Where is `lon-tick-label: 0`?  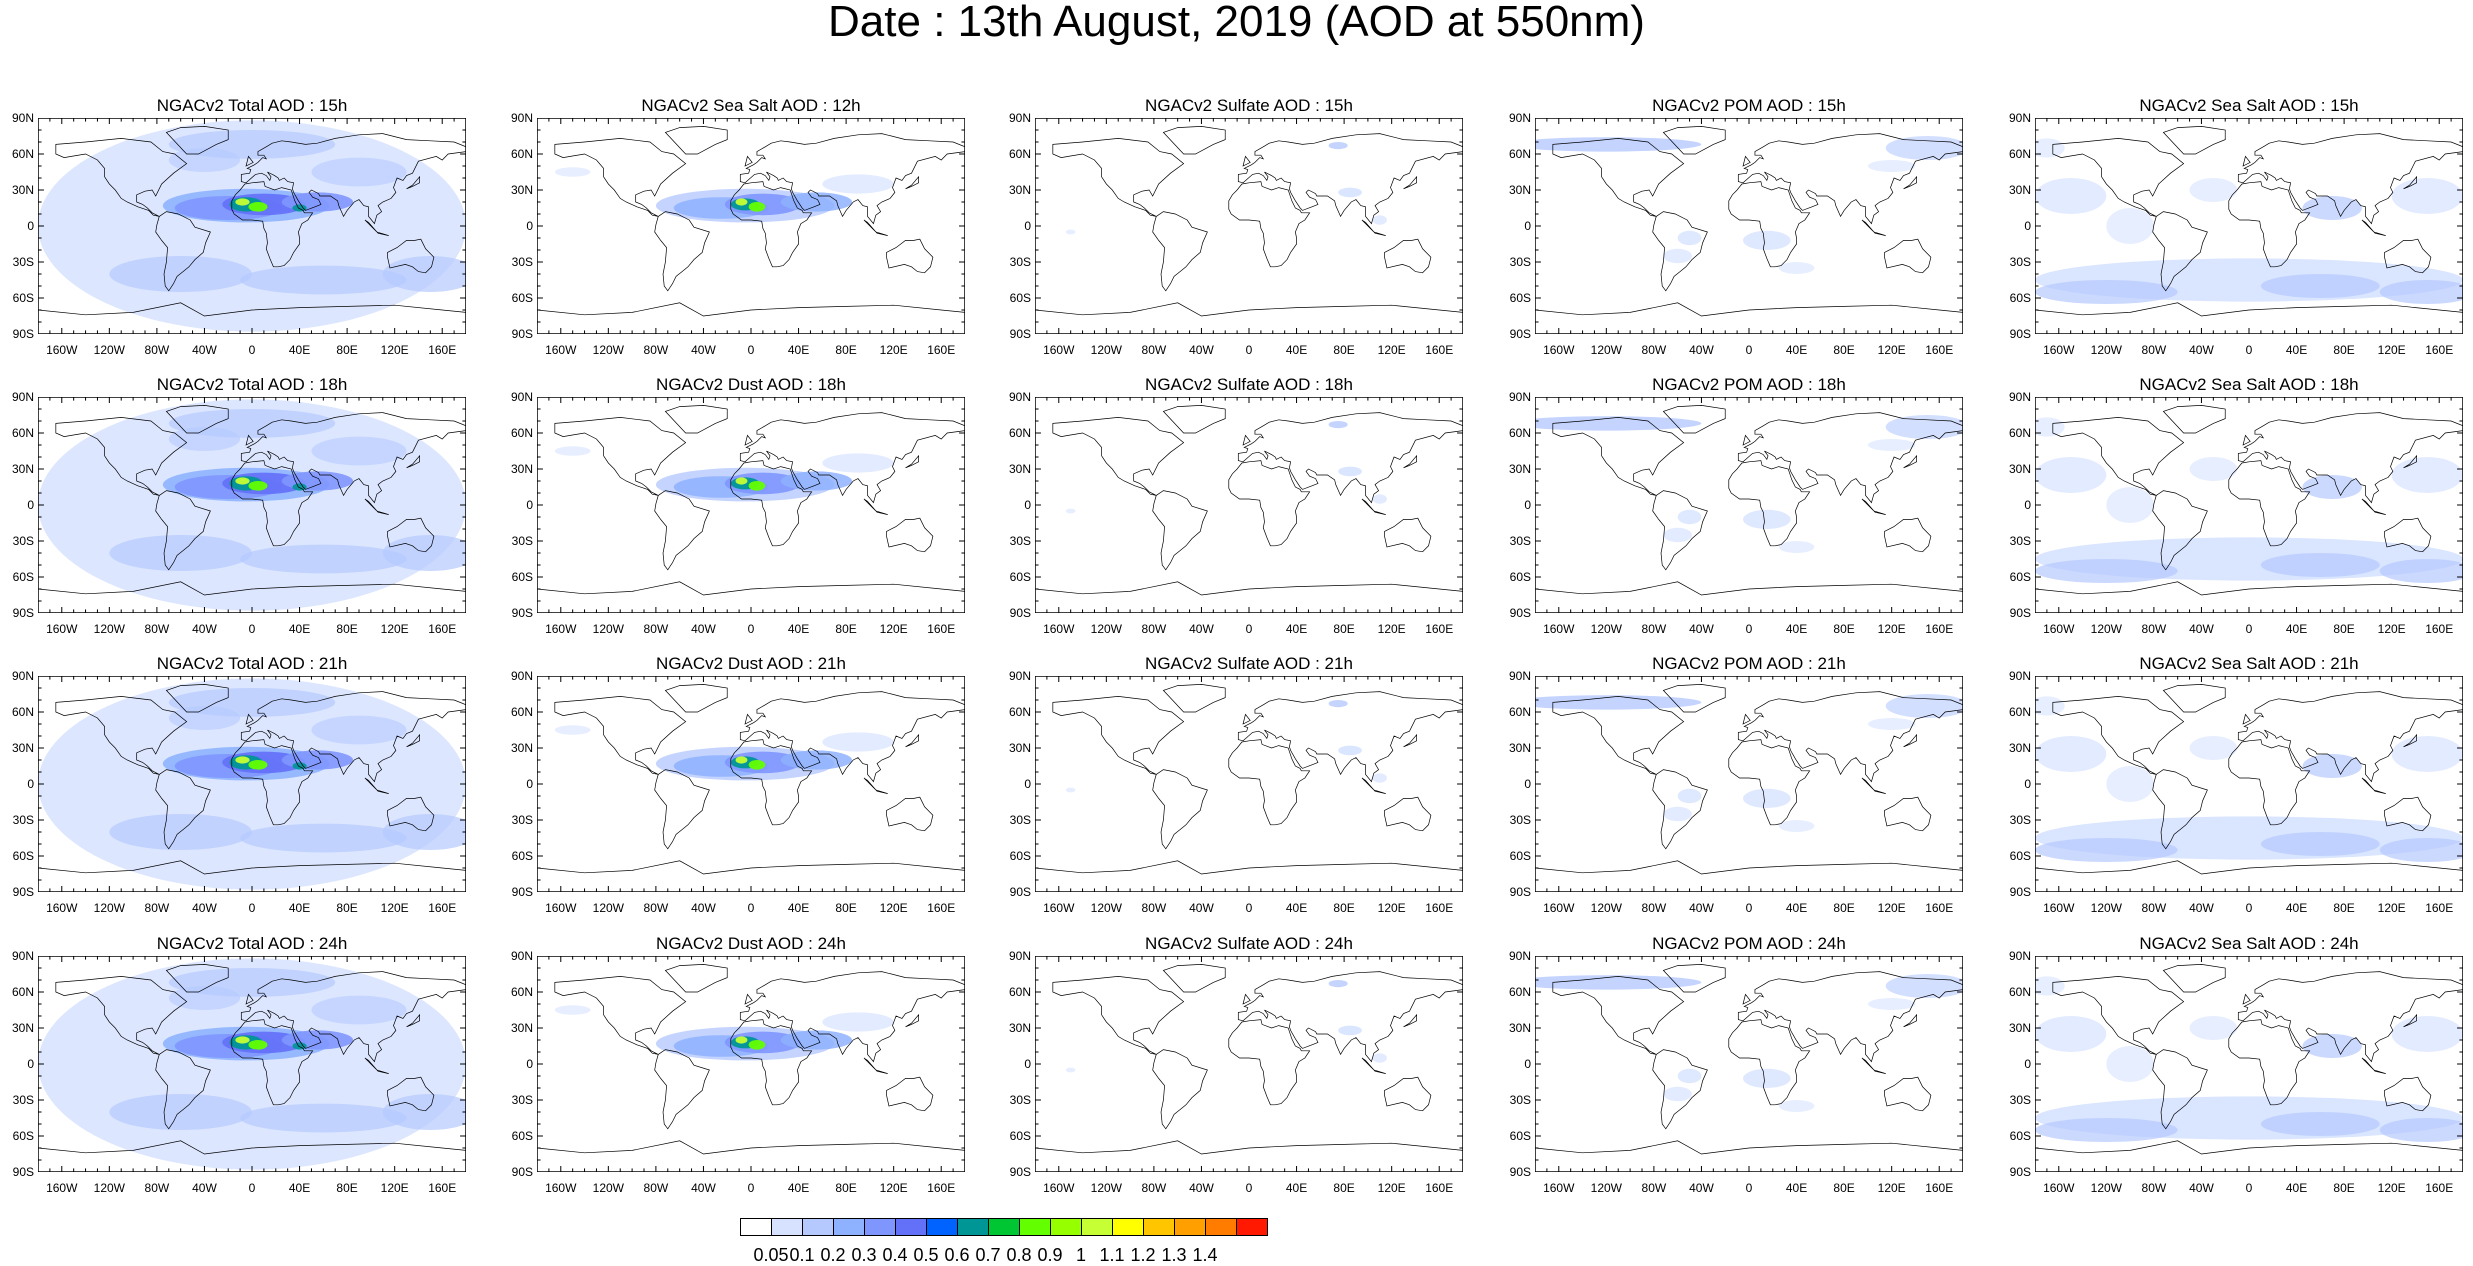 lon-tick-label: 0 is located at coordinates (252, 350).